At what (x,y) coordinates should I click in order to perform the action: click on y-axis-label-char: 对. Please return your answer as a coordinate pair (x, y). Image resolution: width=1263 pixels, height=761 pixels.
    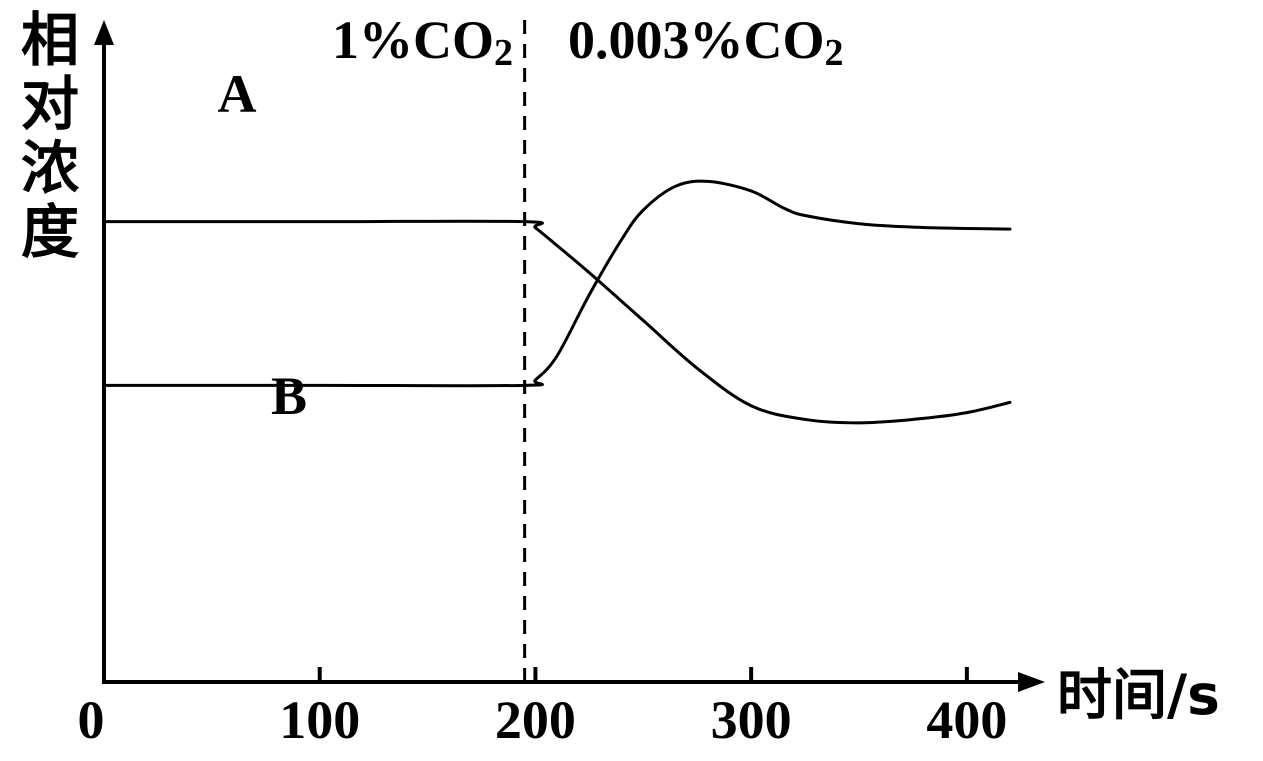
    Looking at the image, I should click on (50, 104).